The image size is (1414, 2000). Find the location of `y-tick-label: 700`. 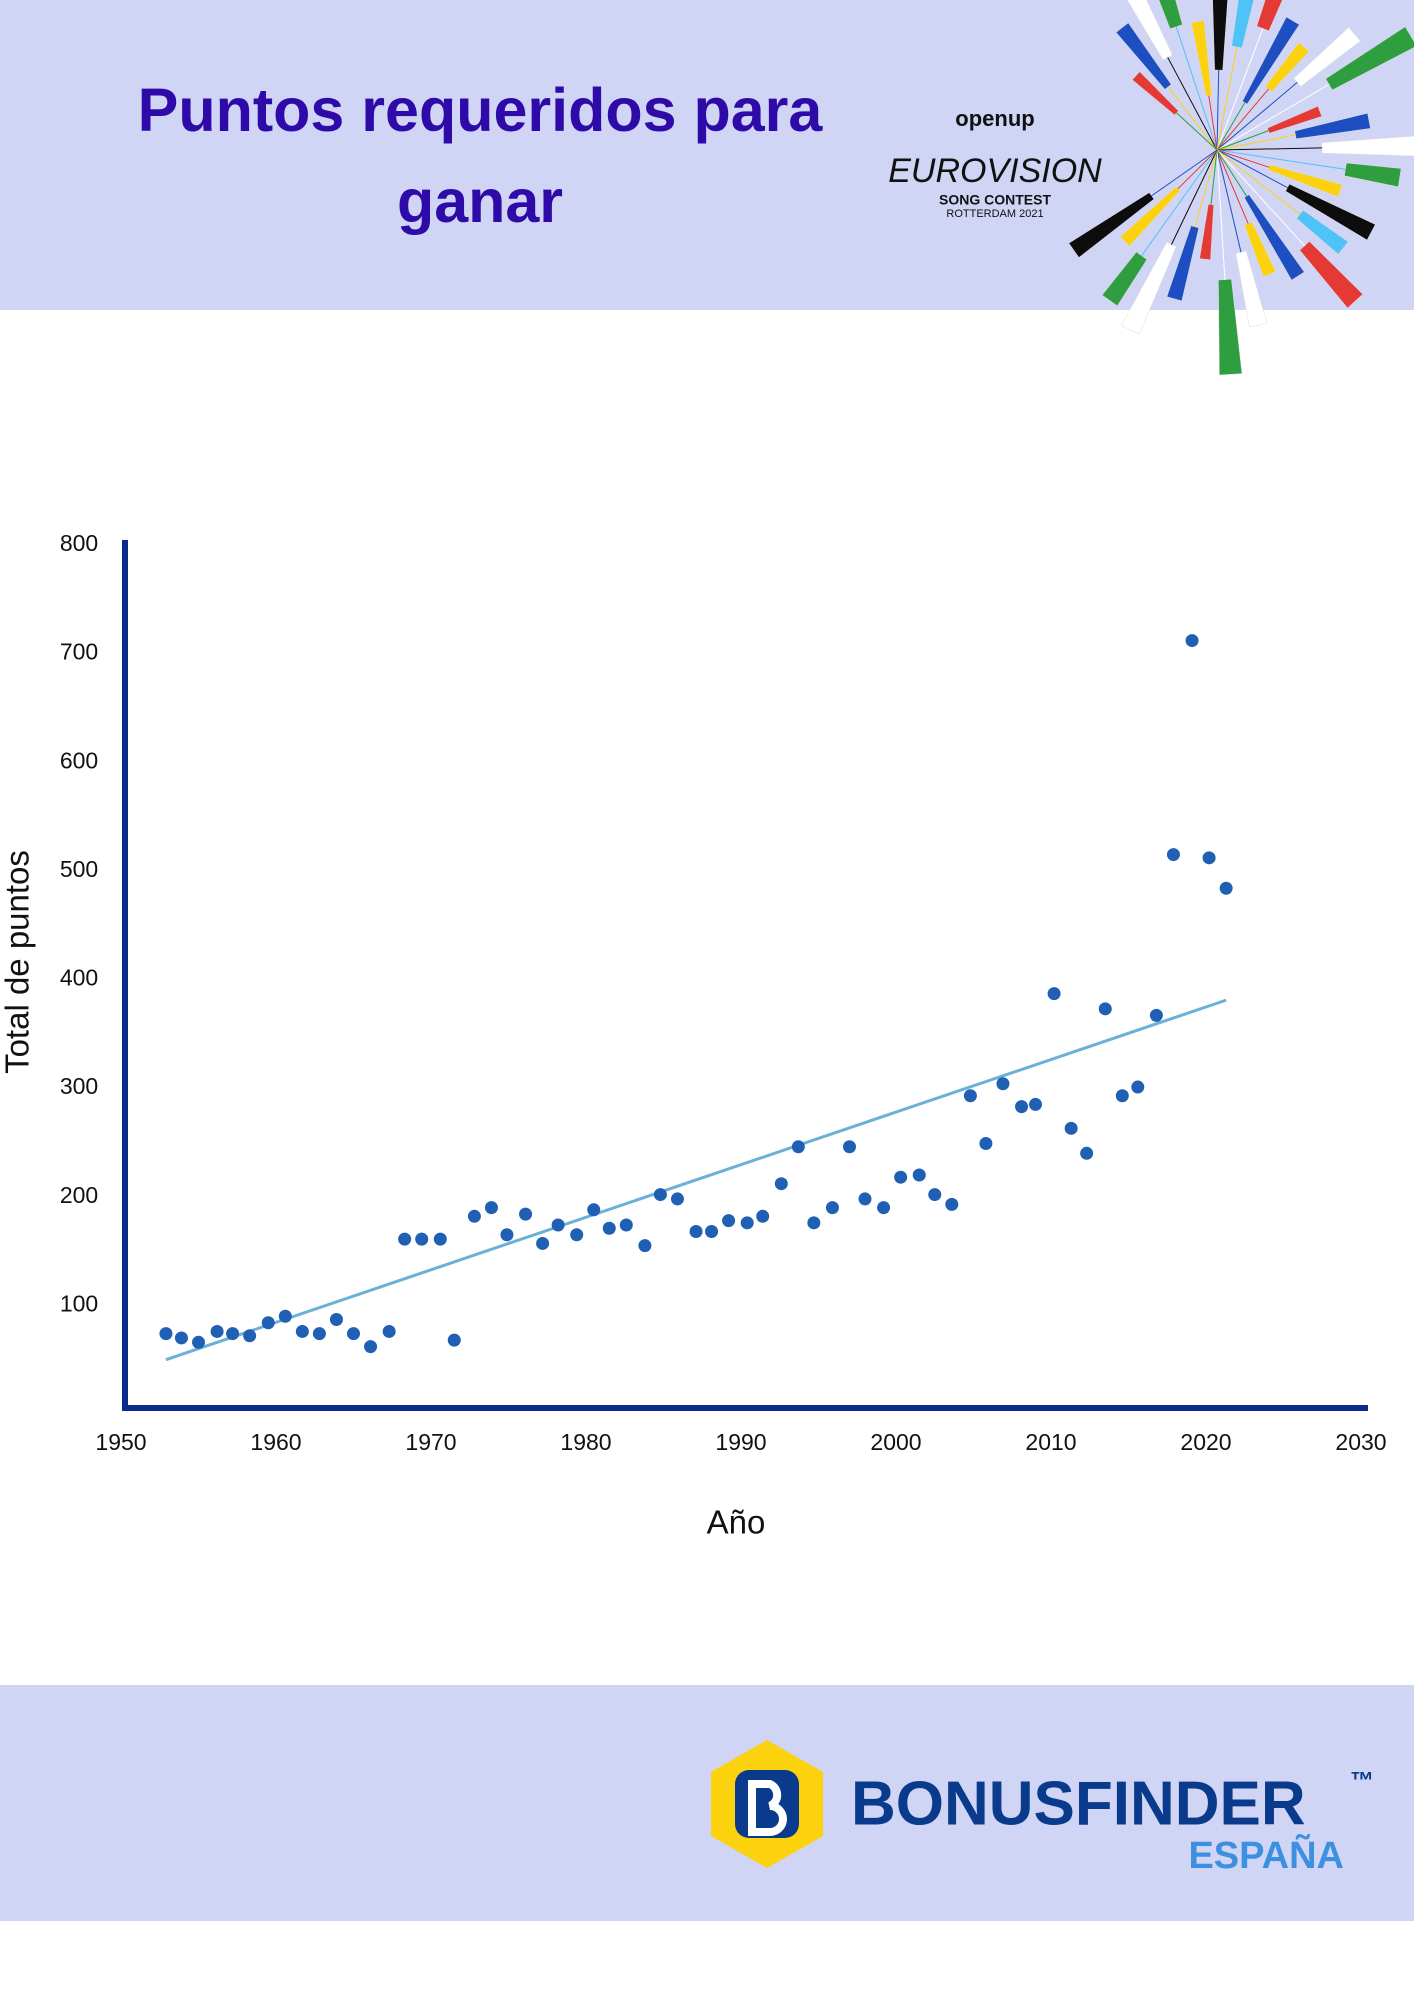

y-tick-label: 700 is located at coordinates (79, 652).